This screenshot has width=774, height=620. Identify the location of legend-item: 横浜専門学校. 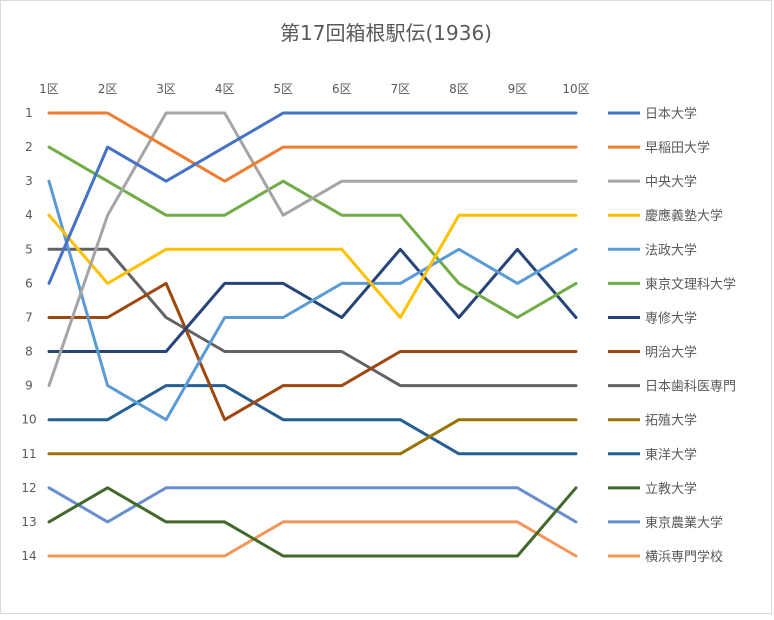
(665, 557).